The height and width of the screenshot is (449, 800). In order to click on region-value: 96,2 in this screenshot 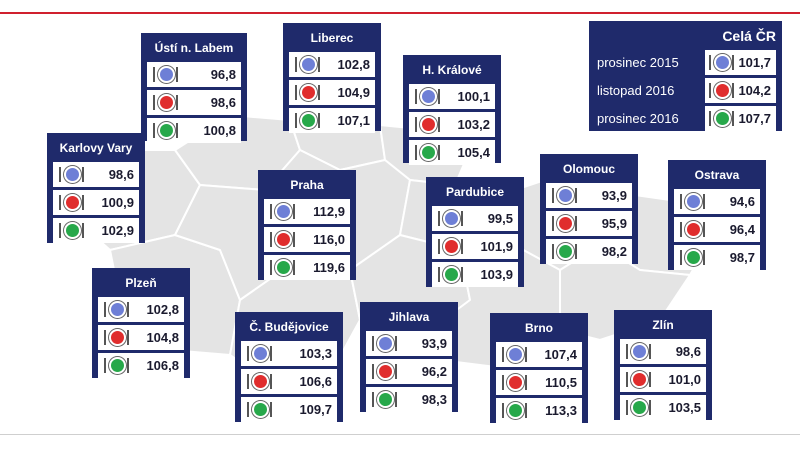, I will do `click(434, 371)`.